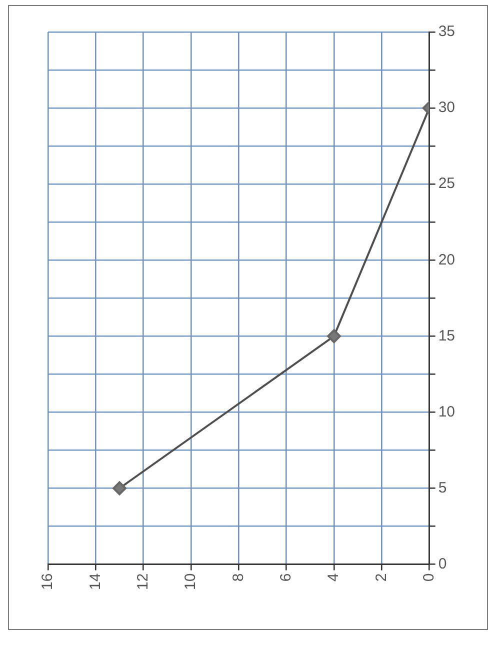  Describe the element at coordinates (442, 487) in the screenshot. I see `y-tick-label: 5` at that location.